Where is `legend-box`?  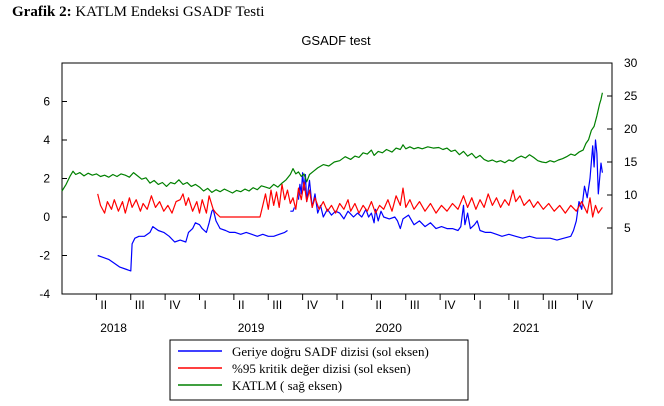
legend-box is located at coordinates (319, 370).